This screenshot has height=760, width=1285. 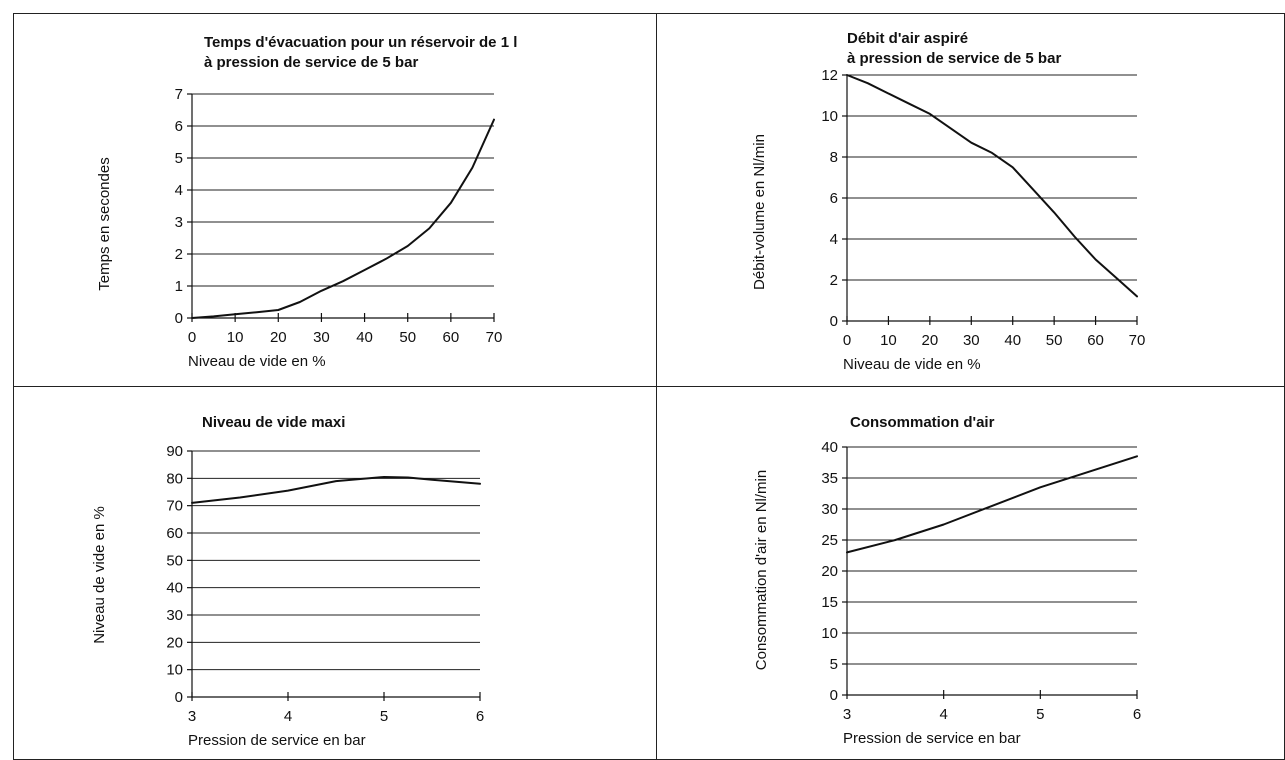 I want to click on chart1-x-tick-label: 10, so click(x=235, y=337).